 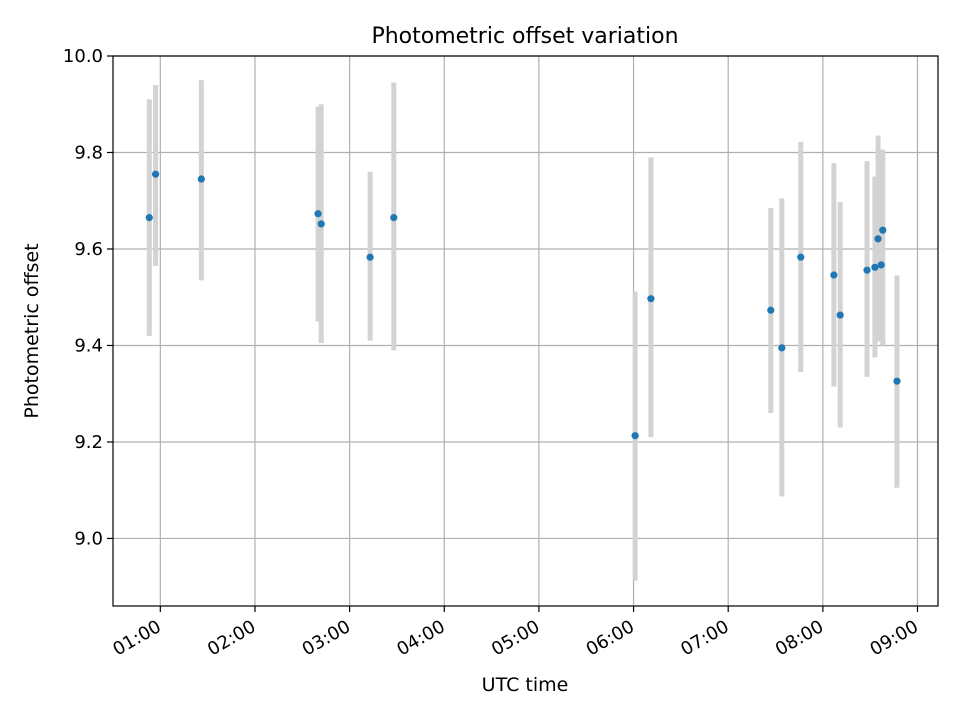 I want to click on y-axis-label: Photometric offset, so click(x=32, y=330).